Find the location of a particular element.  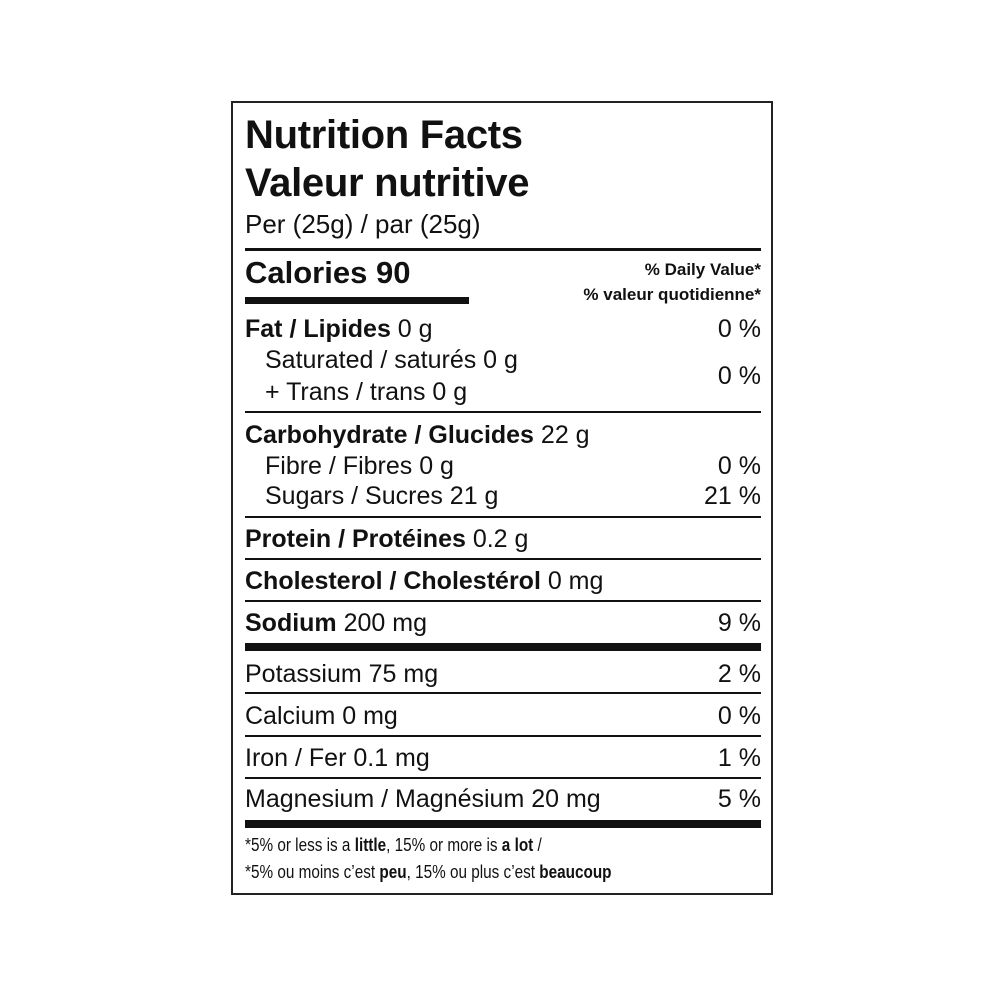

calcium-pct: 0 % is located at coordinates (739, 716).